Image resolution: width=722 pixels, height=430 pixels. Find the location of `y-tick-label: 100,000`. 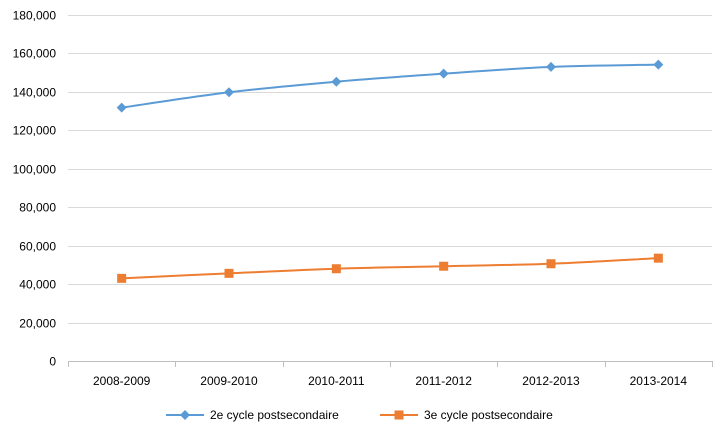

y-tick-label: 100,000 is located at coordinates (35, 170).